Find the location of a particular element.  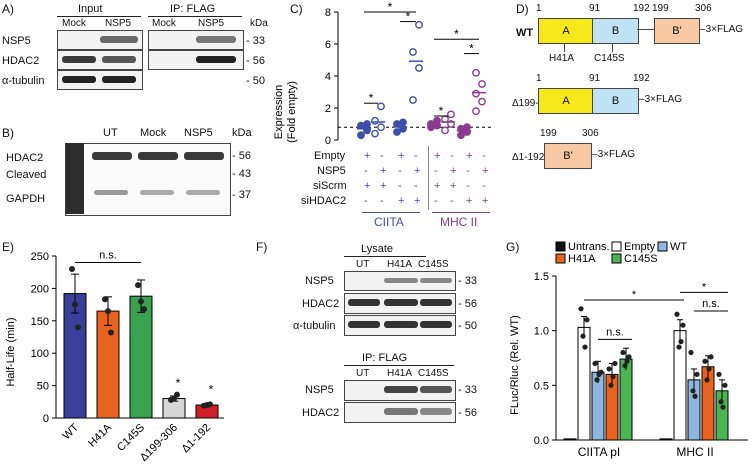

row-tubulin: α-tubulin is located at coordinates (23, 81).